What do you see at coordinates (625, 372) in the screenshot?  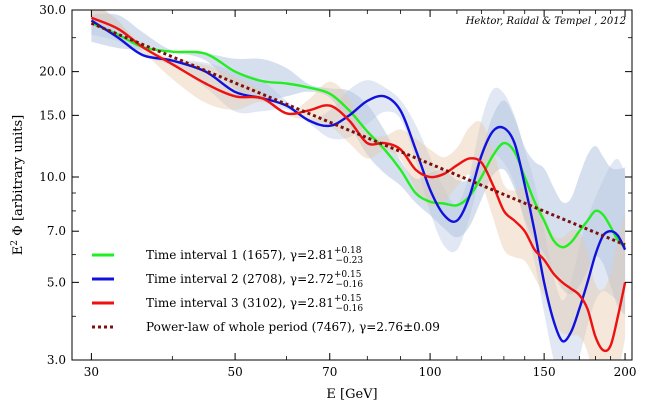 I see `x-tick-label: 200` at bounding box center [625, 372].